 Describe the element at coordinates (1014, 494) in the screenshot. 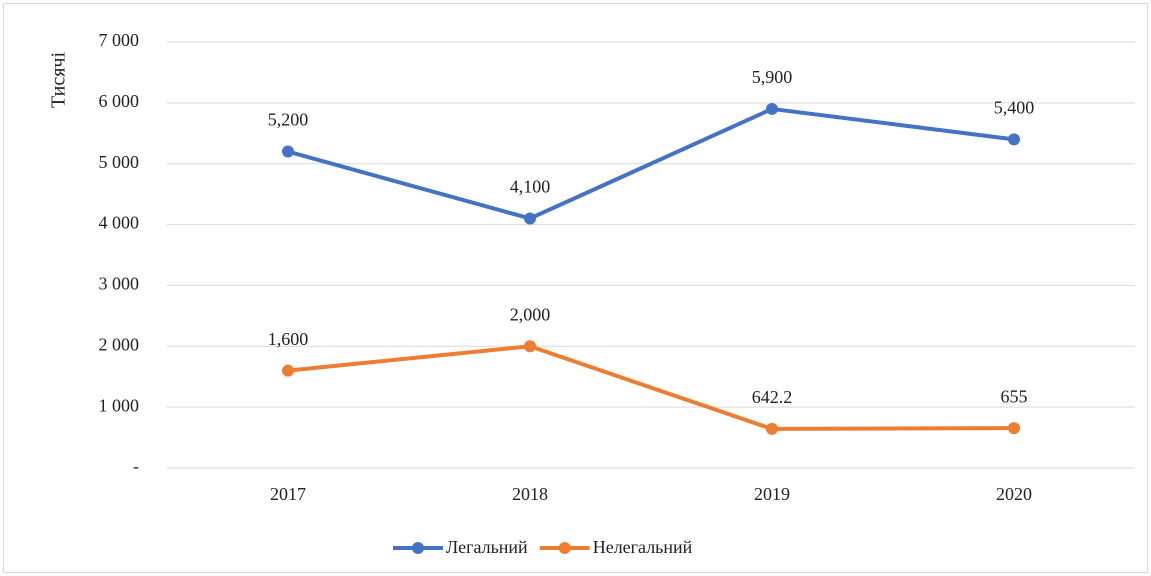

I see `x-tick-label: 2020` at that location.